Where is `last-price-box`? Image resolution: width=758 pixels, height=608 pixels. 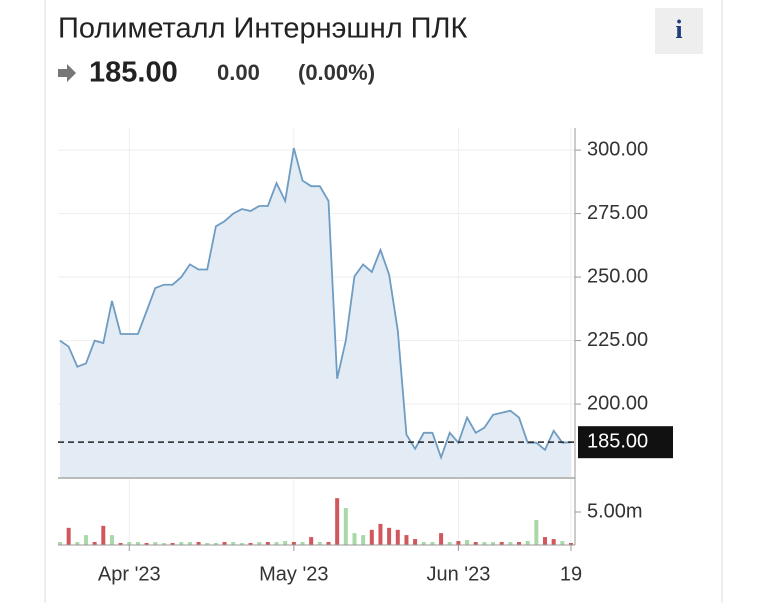 last-price-box is located at coordinates (625, 442).